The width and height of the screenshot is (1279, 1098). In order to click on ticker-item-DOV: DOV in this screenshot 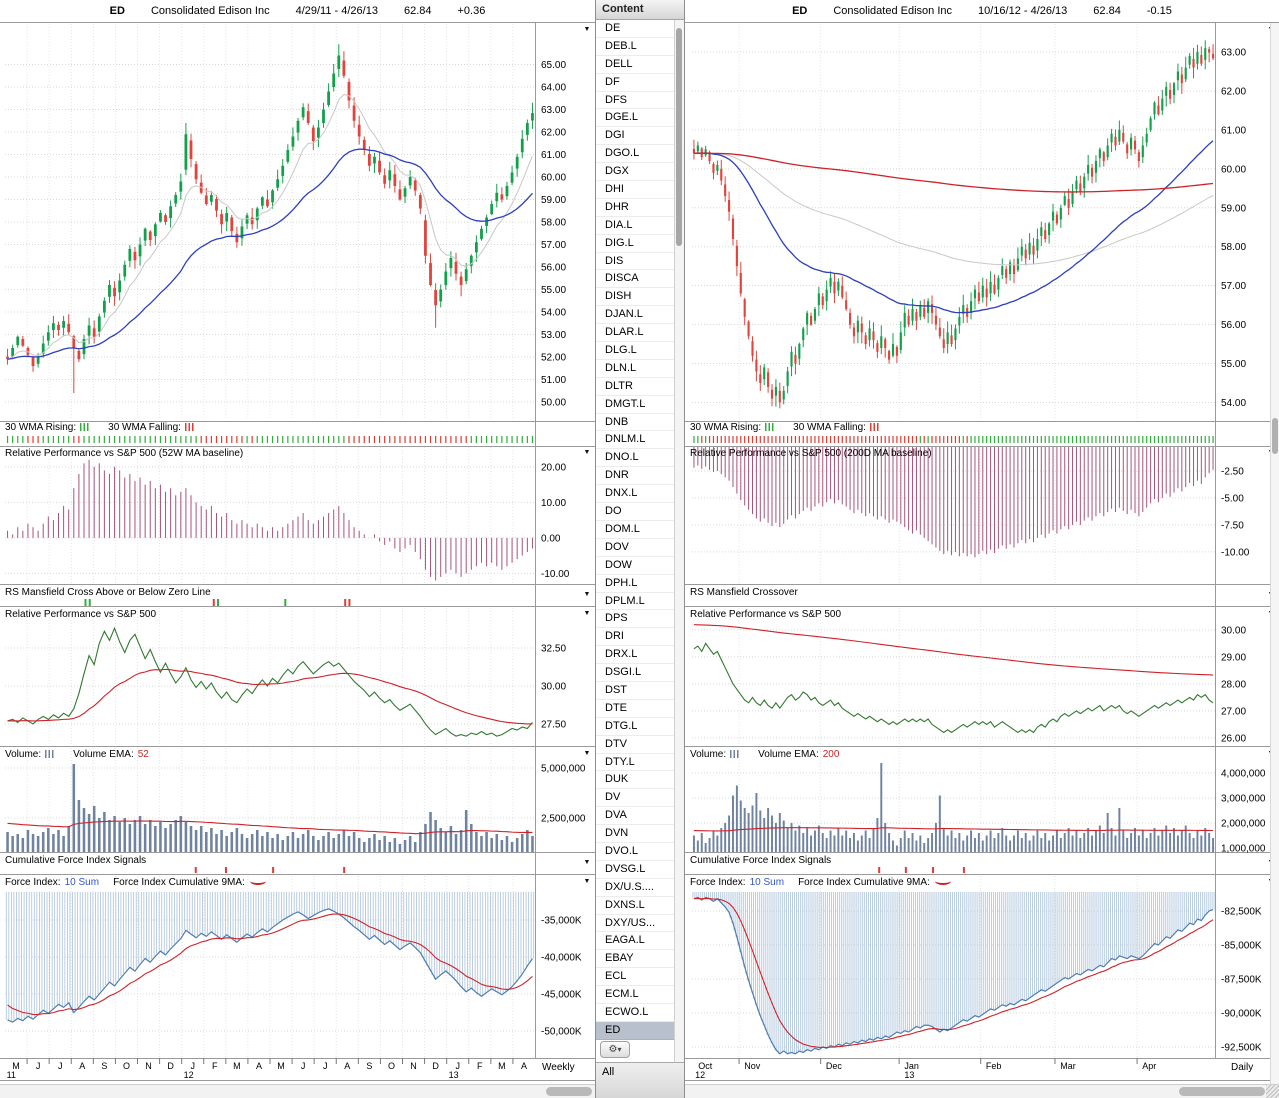, I will do `click(636, 548)`.